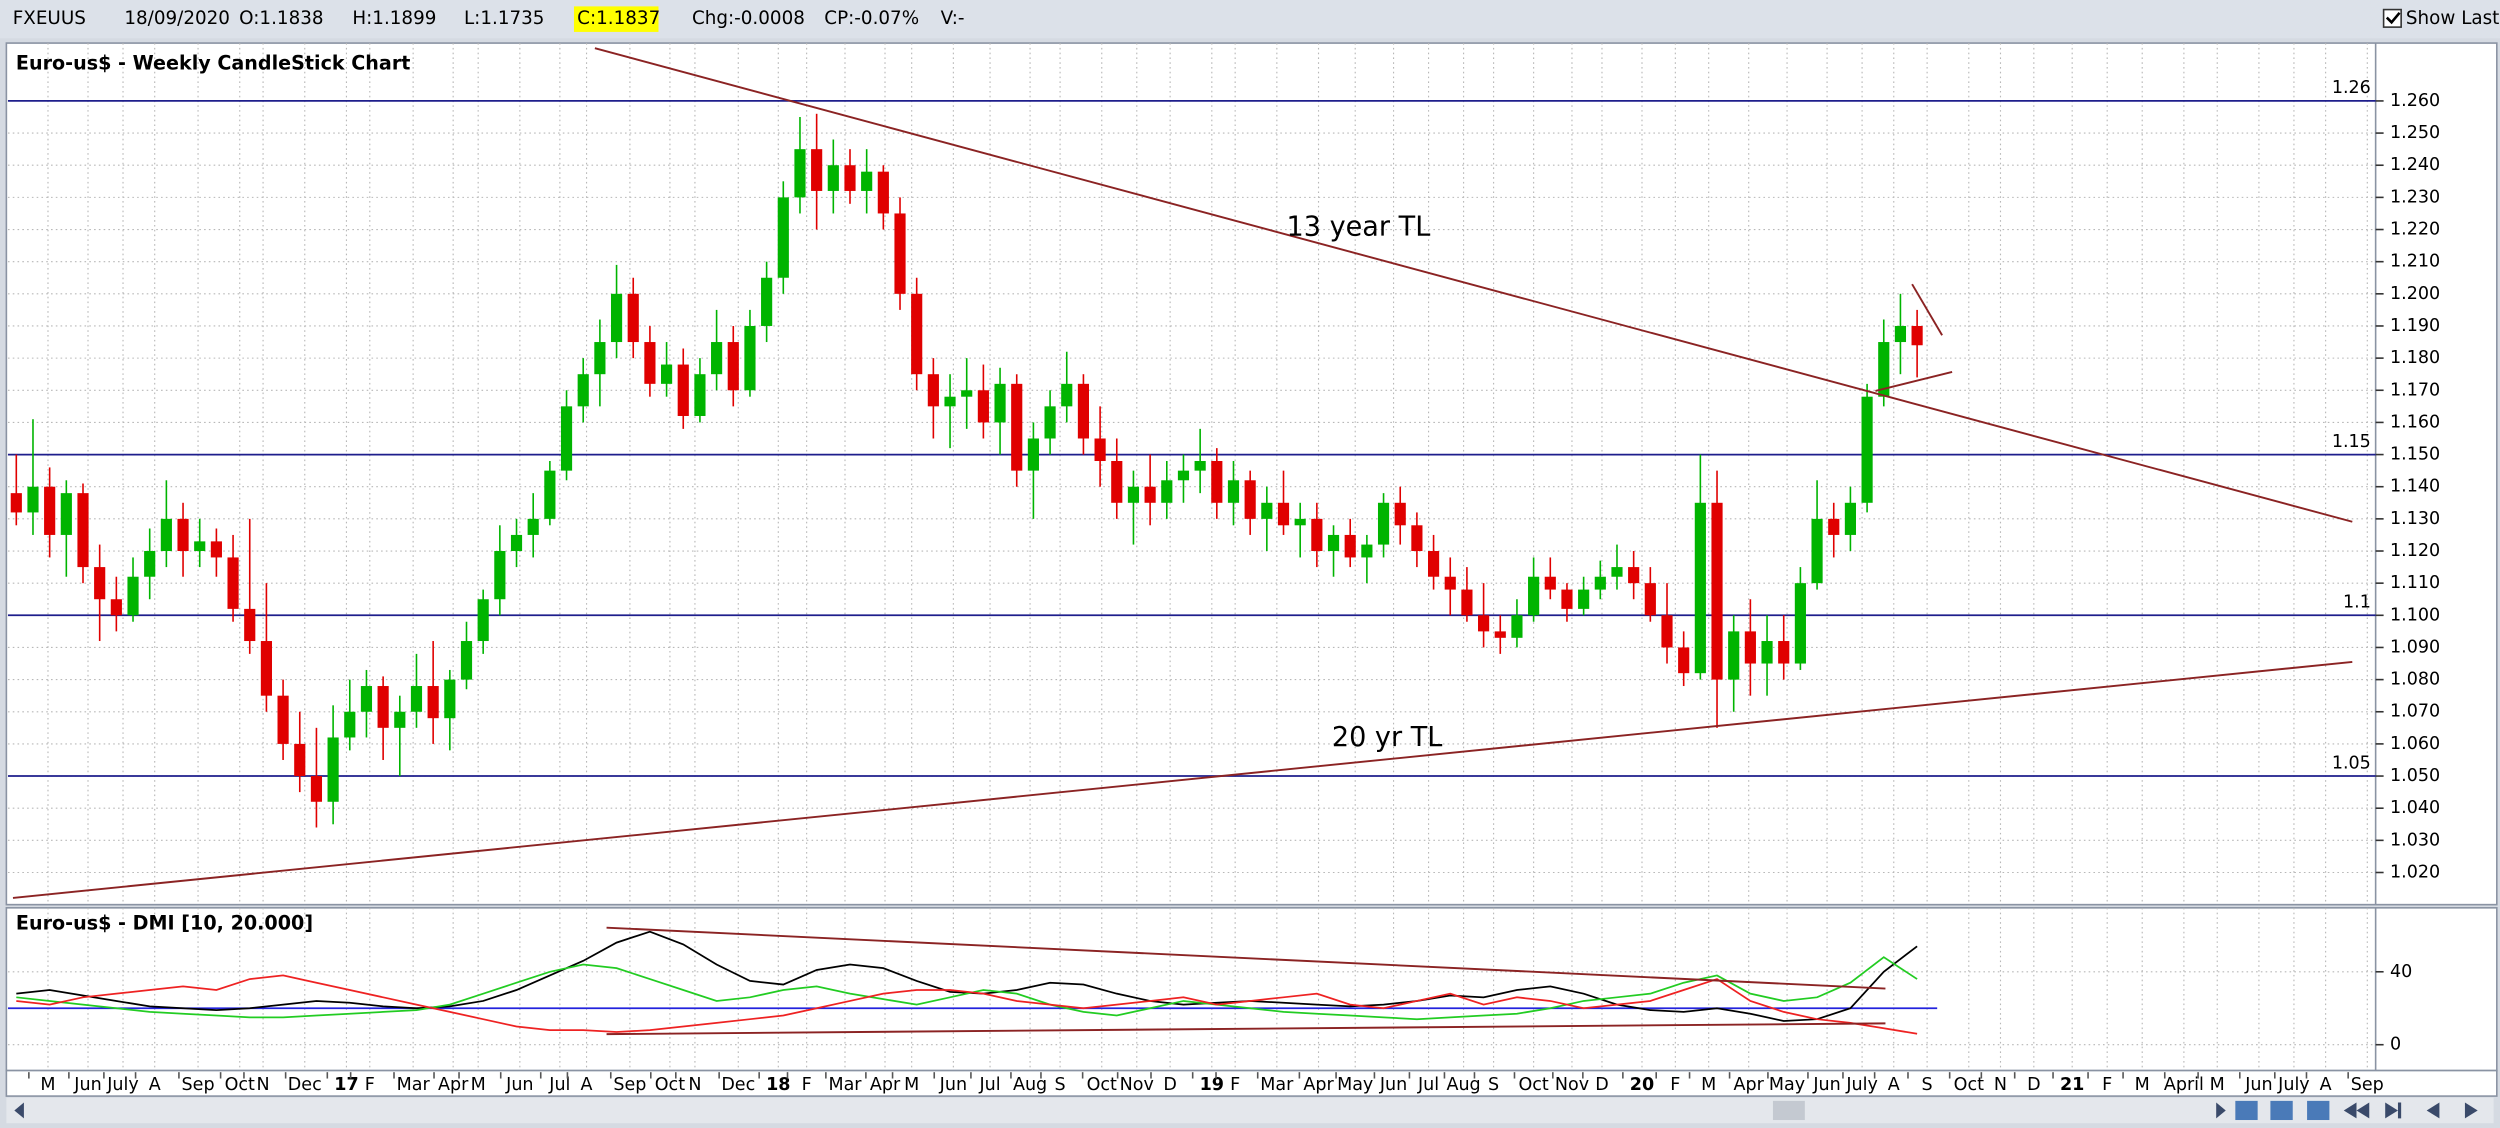 The image size is (2500, 1128). I want to click on y-tick-label: 1.250, so click(2415, 133).